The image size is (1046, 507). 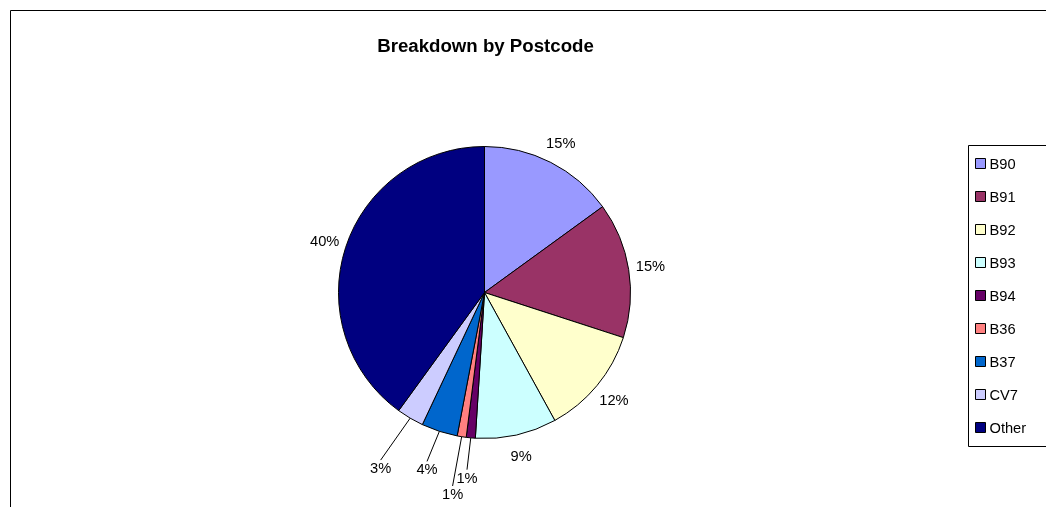 I want to click on legend-label: CV7, so click(x=1004, y=394).